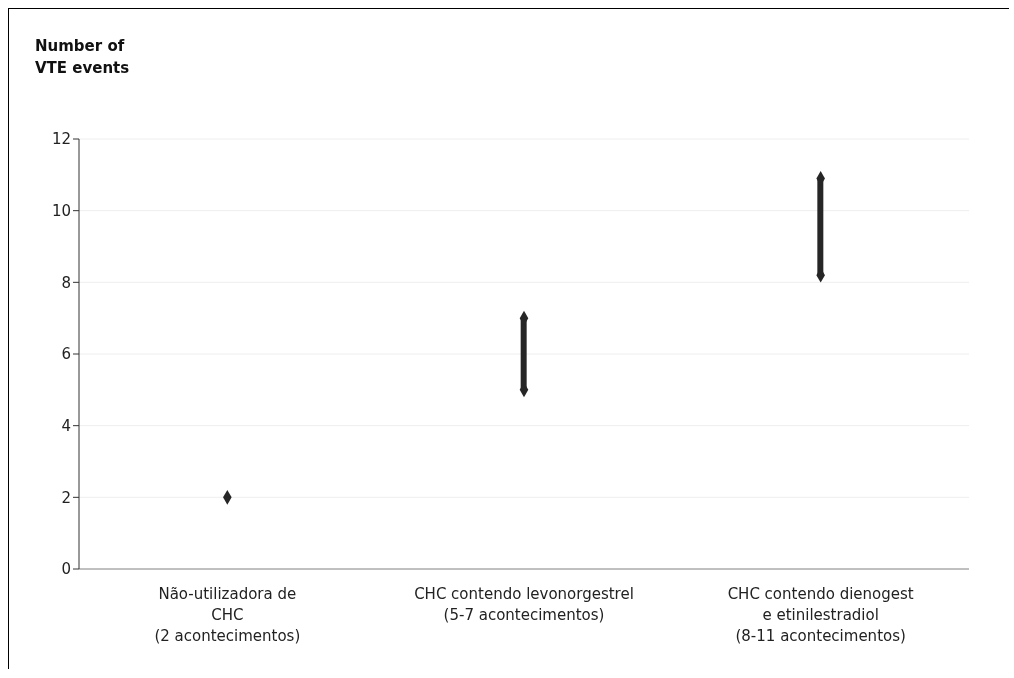 The height and width of the screenshot is (678, 1014). What do you see at coordinates (61, 139) in the screenshot?
I see `y-tick-label: 12` at bounding box center [61, 139].